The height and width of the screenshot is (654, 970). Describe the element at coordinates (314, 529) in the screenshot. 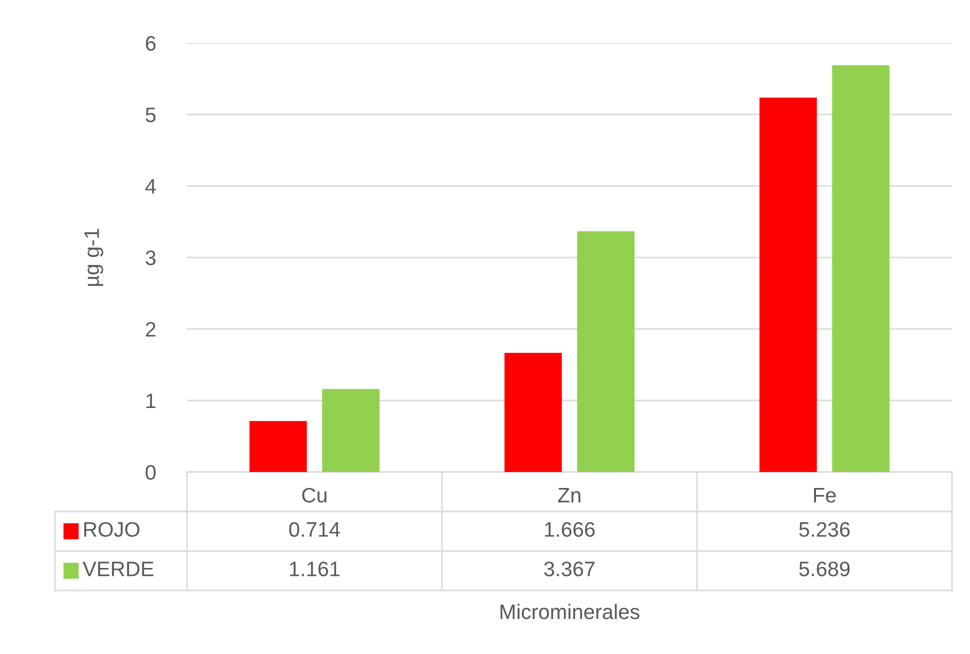

I see `data-label: 0.714` at that location.